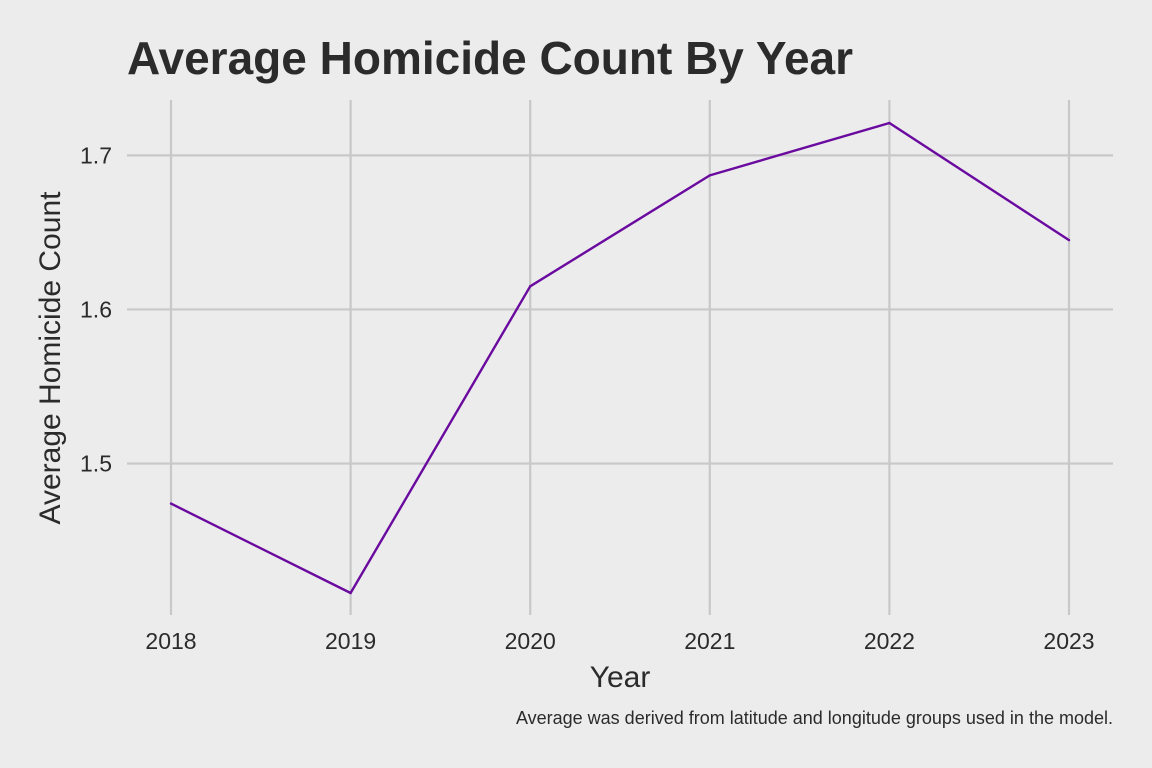 This screenshot has width=1152, height=768. What do you see at coordinates (530, 641) in the screenshot?
I see `x-tick-label: 2020` at bounding box center [530, 641].